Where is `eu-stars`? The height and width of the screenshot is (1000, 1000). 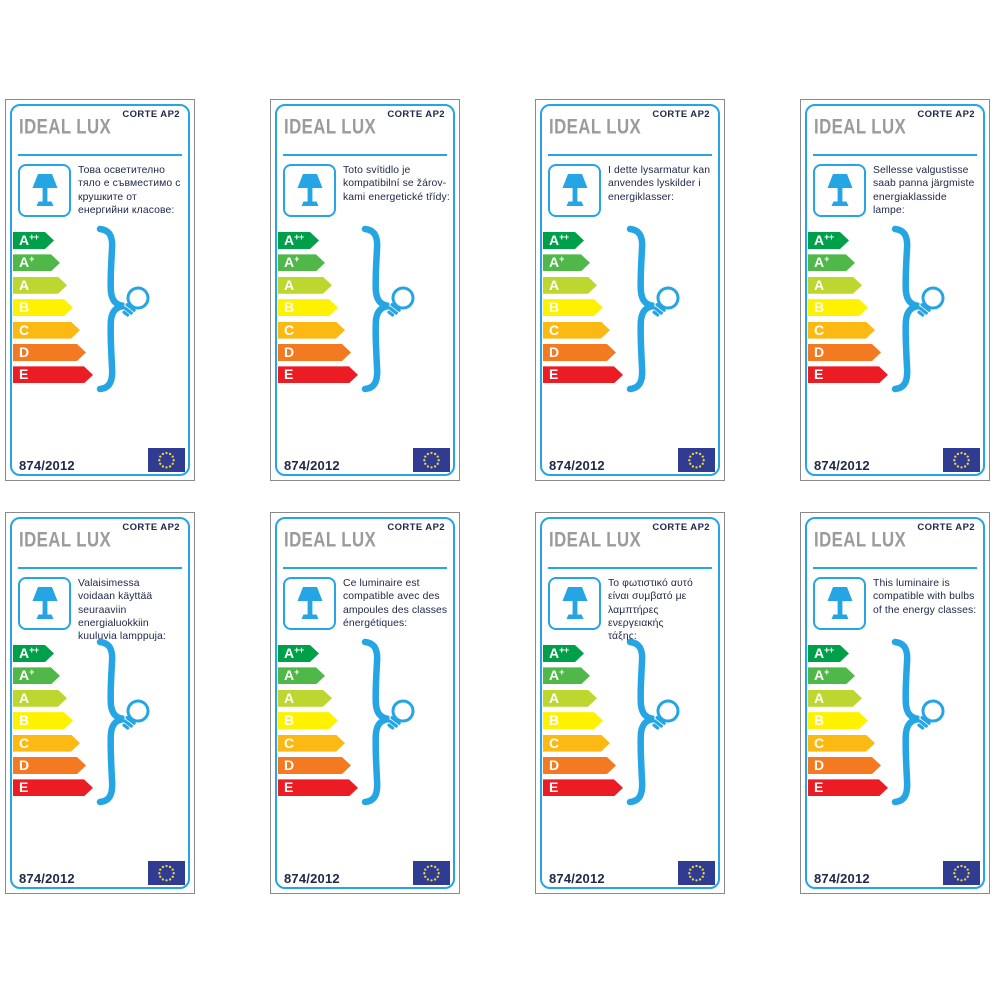 eu-stars is located at coordinates (696, 873).